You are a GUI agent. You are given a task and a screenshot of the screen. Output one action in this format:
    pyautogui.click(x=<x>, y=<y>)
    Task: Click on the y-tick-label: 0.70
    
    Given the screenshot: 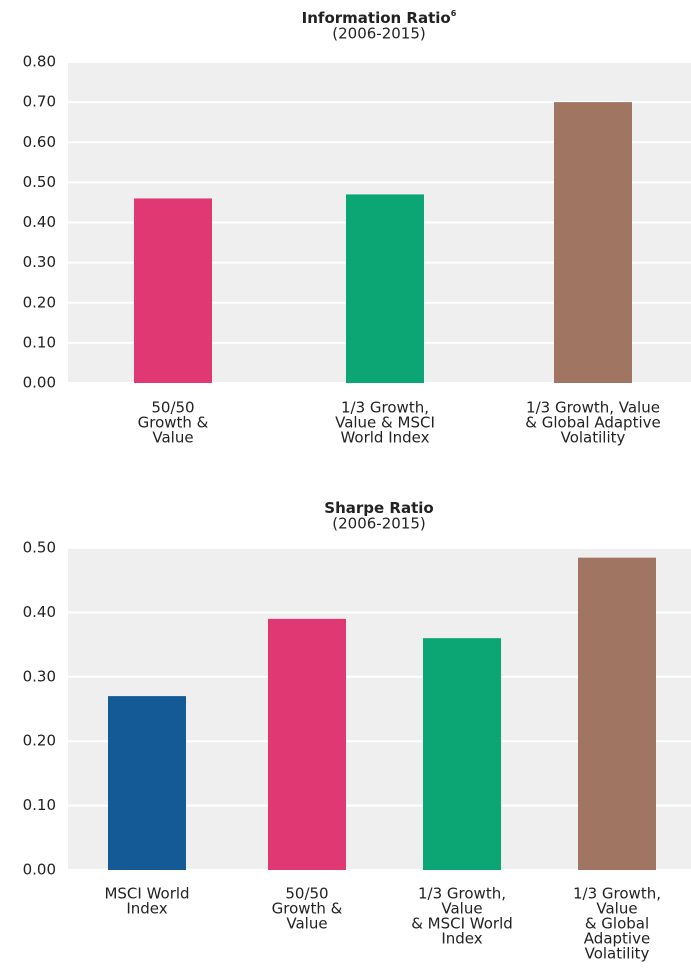 What is the action you would take?
    pyautogui.click(x=39, y=102)
    